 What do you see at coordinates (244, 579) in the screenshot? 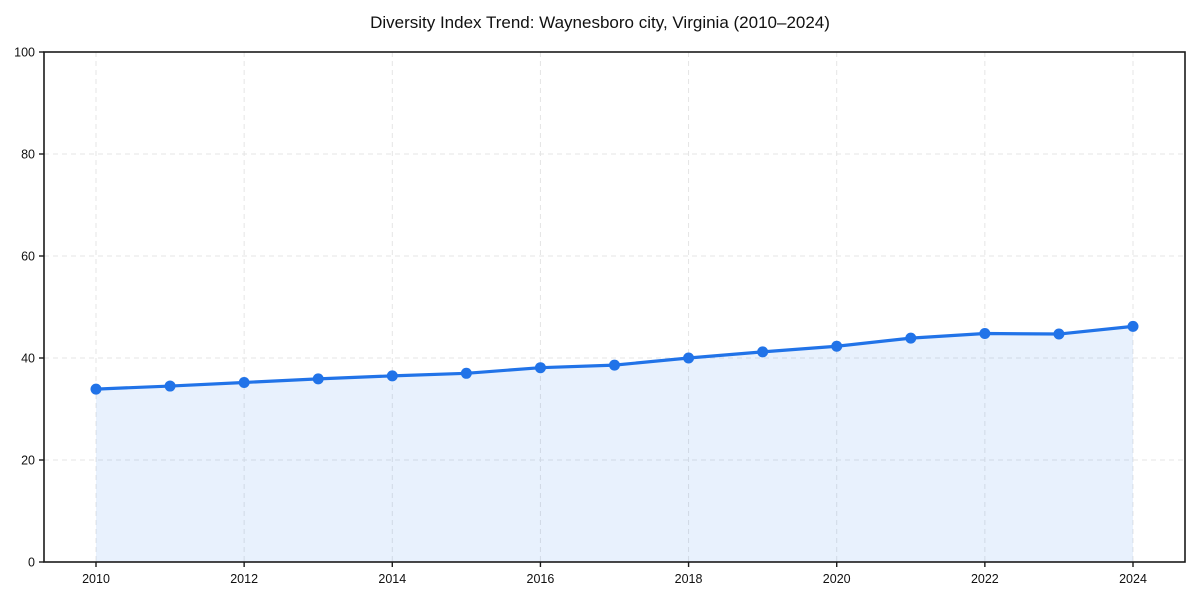
I see `x-tick-label: 2012` at bounding box center [244, 579].